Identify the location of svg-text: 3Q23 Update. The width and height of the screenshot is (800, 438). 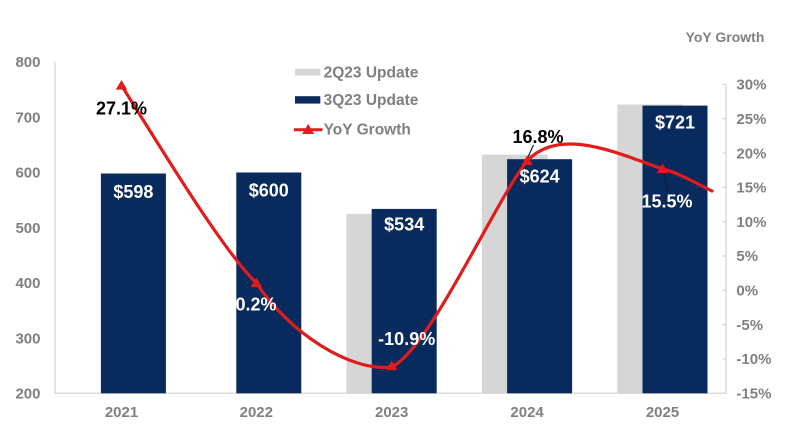
(371, 100).